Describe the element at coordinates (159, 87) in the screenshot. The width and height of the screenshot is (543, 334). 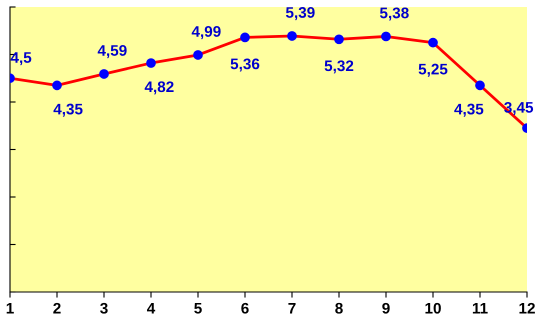
I see `data-label: 4,82` at that location.